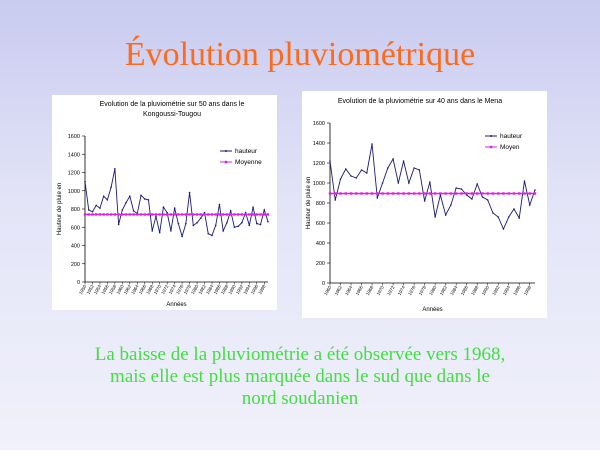 This screenshot has height=450, width=600. I want to click on x-tick-label: 1952, so click(90, 290).